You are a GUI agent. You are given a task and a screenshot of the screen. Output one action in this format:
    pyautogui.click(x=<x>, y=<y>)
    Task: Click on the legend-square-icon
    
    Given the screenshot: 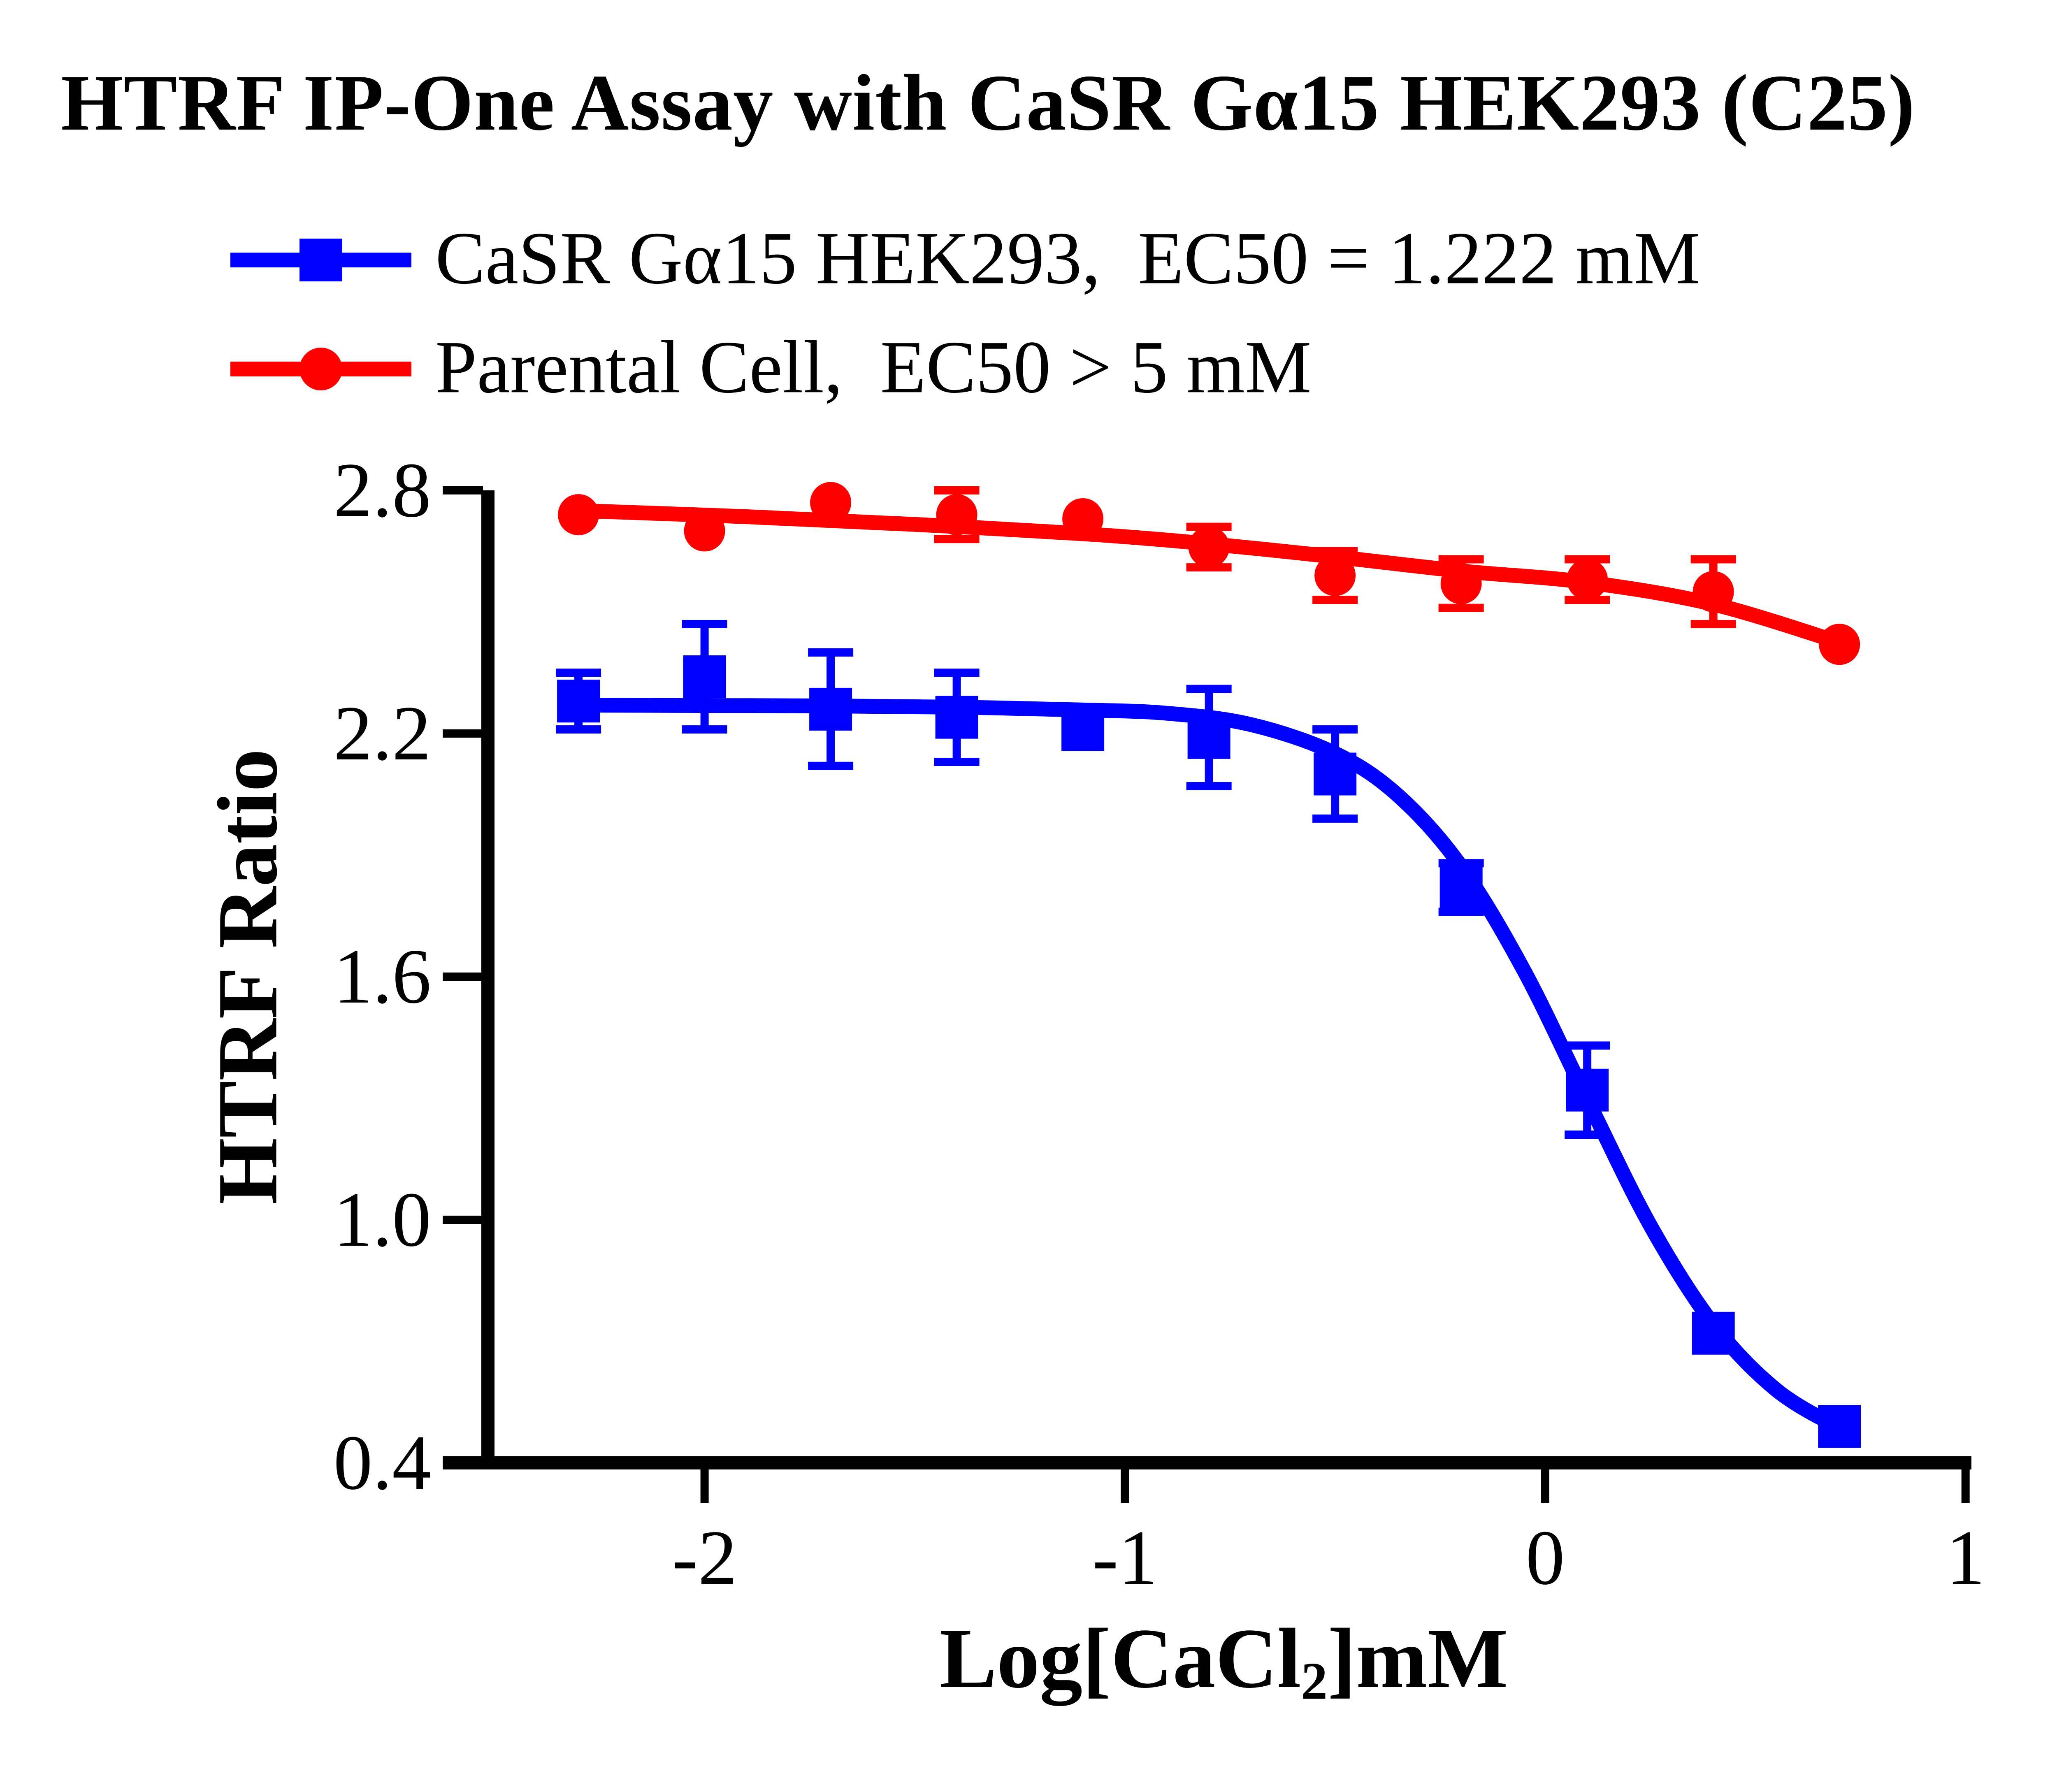 What is the action you would take?
    pyautogui.click(x=320, y=260)
    